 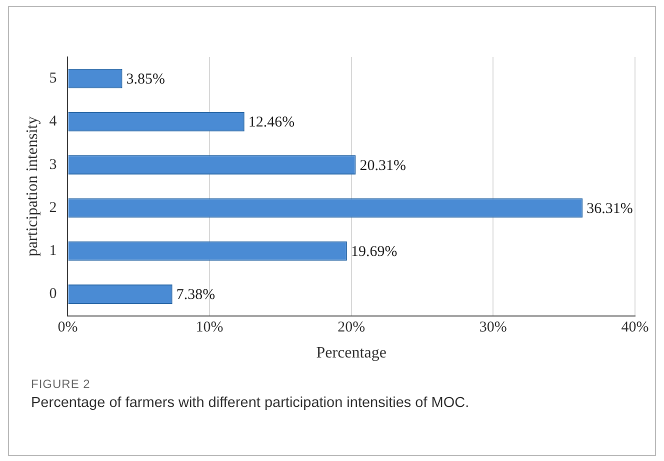 I want to click on x-tick-label: 40%, so click(x=635, y=328).